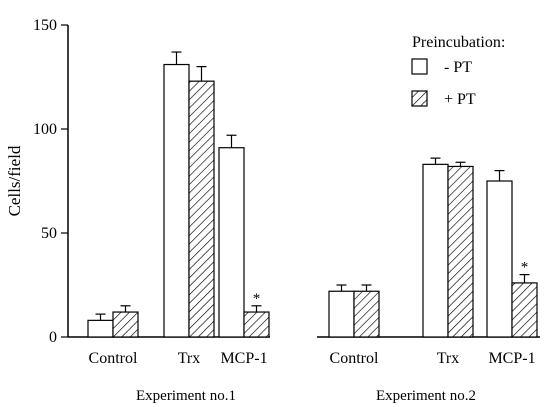  What do you see at coordinates (460, 99) in the screenshot?
I see `legend-label: + PT` at bounding box center [460, 99].